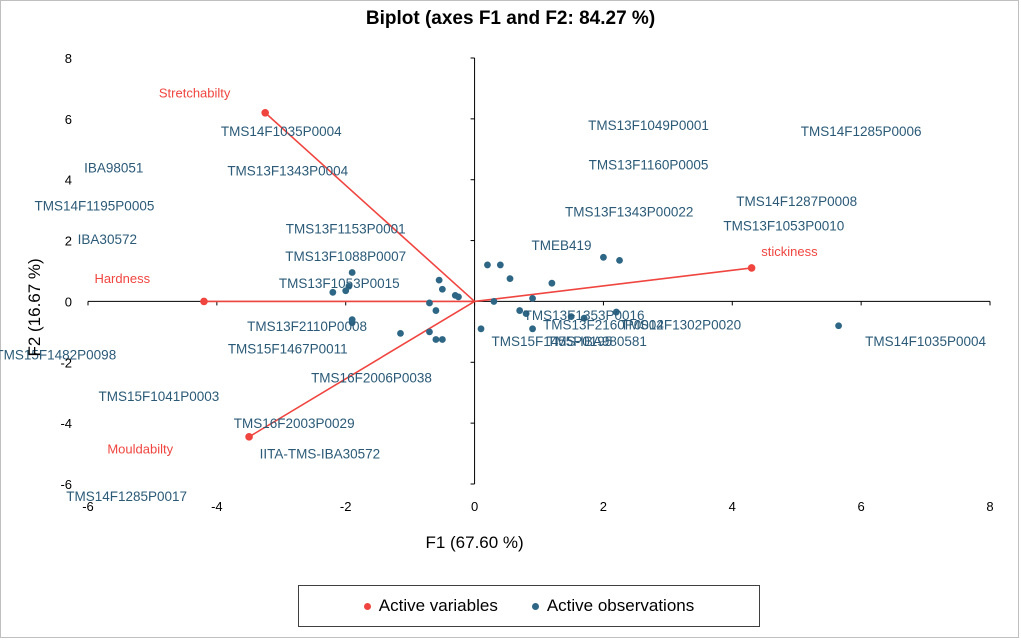 The width and height of the screenshot is (1021, 640). I want to click on observation-label: TMS15F1467P0011, so click(288, 349).